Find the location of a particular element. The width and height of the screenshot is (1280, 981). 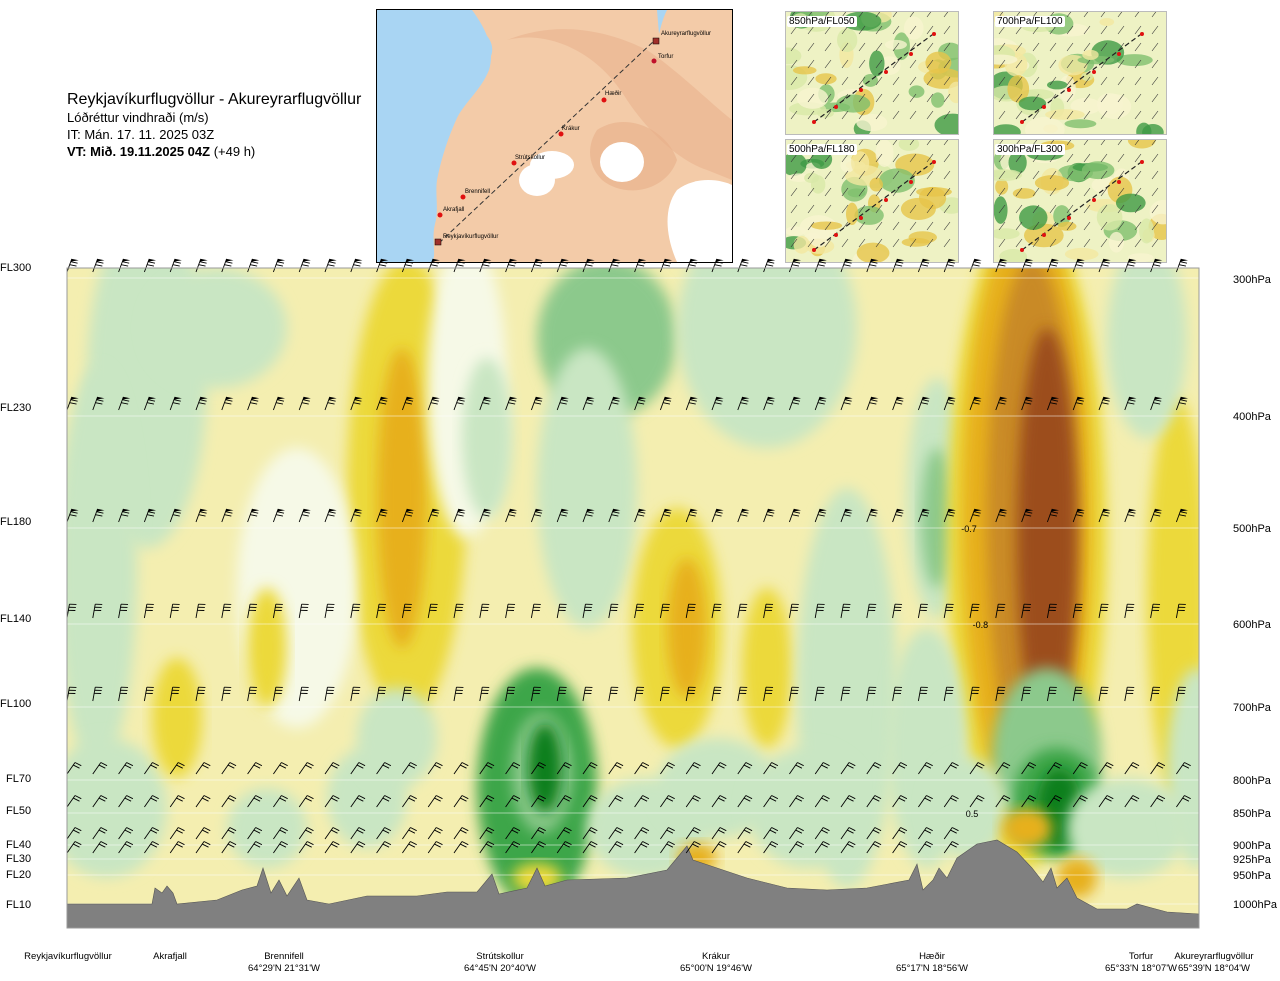

thumbnail-500hpa: 500hPa/FL180 is located at coordinates (872, 201).